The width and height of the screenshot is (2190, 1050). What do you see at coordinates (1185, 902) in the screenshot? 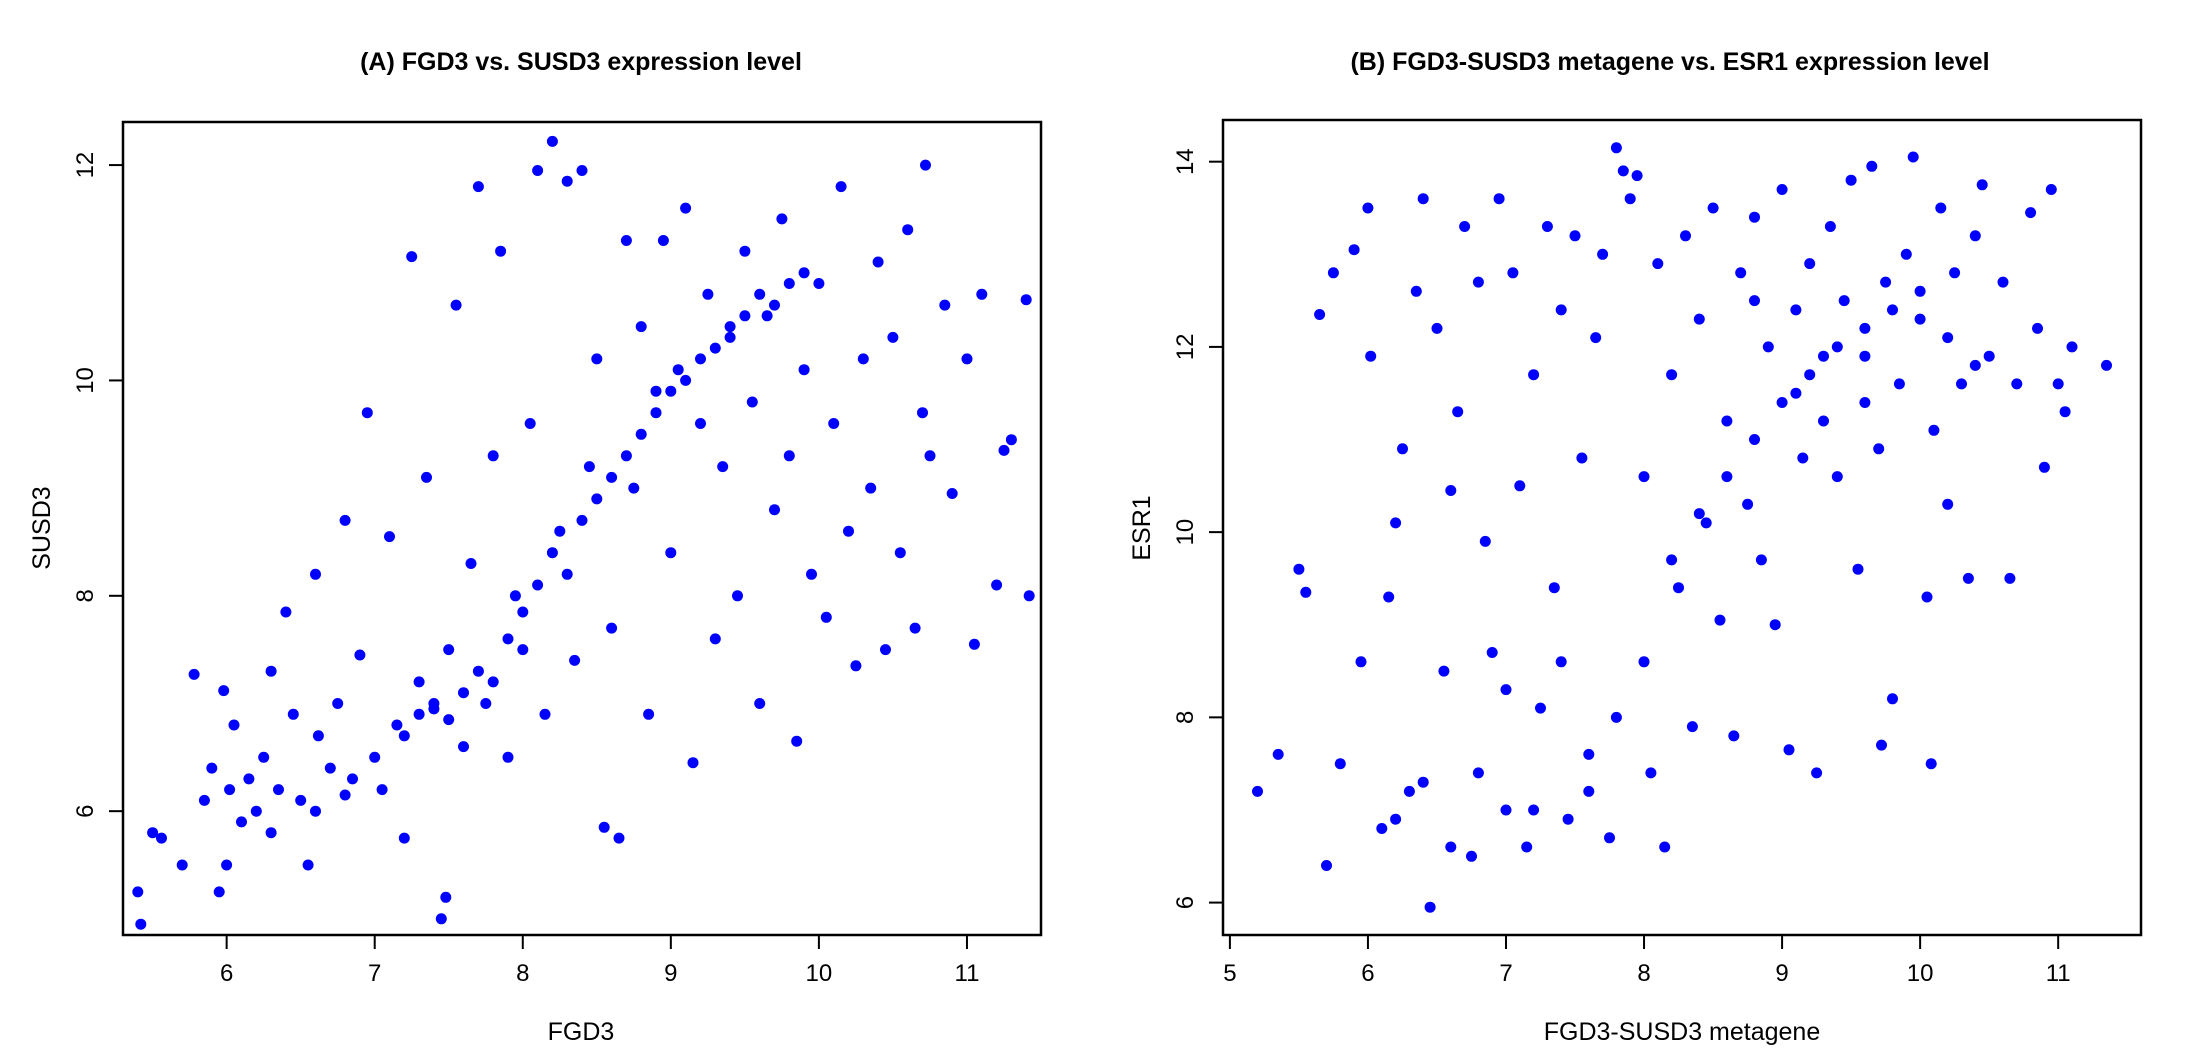
I see `chart-b-y-tick-label: 6` at bounding box center [1185, 902].